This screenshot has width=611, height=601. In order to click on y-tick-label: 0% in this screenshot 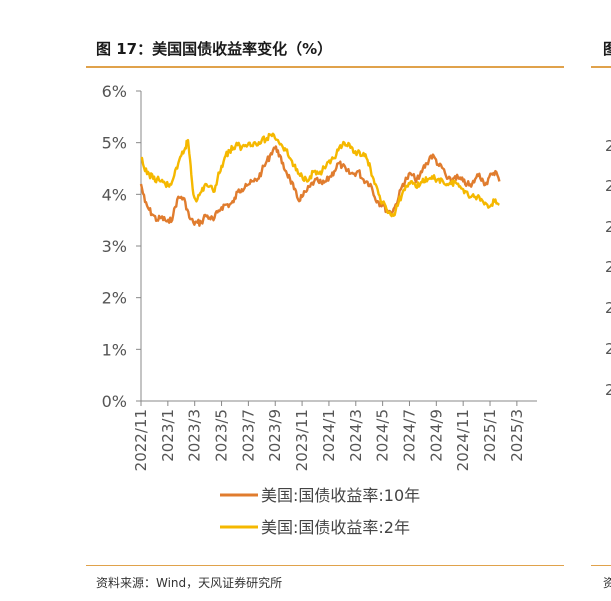, I will do `click(114, 401)`.